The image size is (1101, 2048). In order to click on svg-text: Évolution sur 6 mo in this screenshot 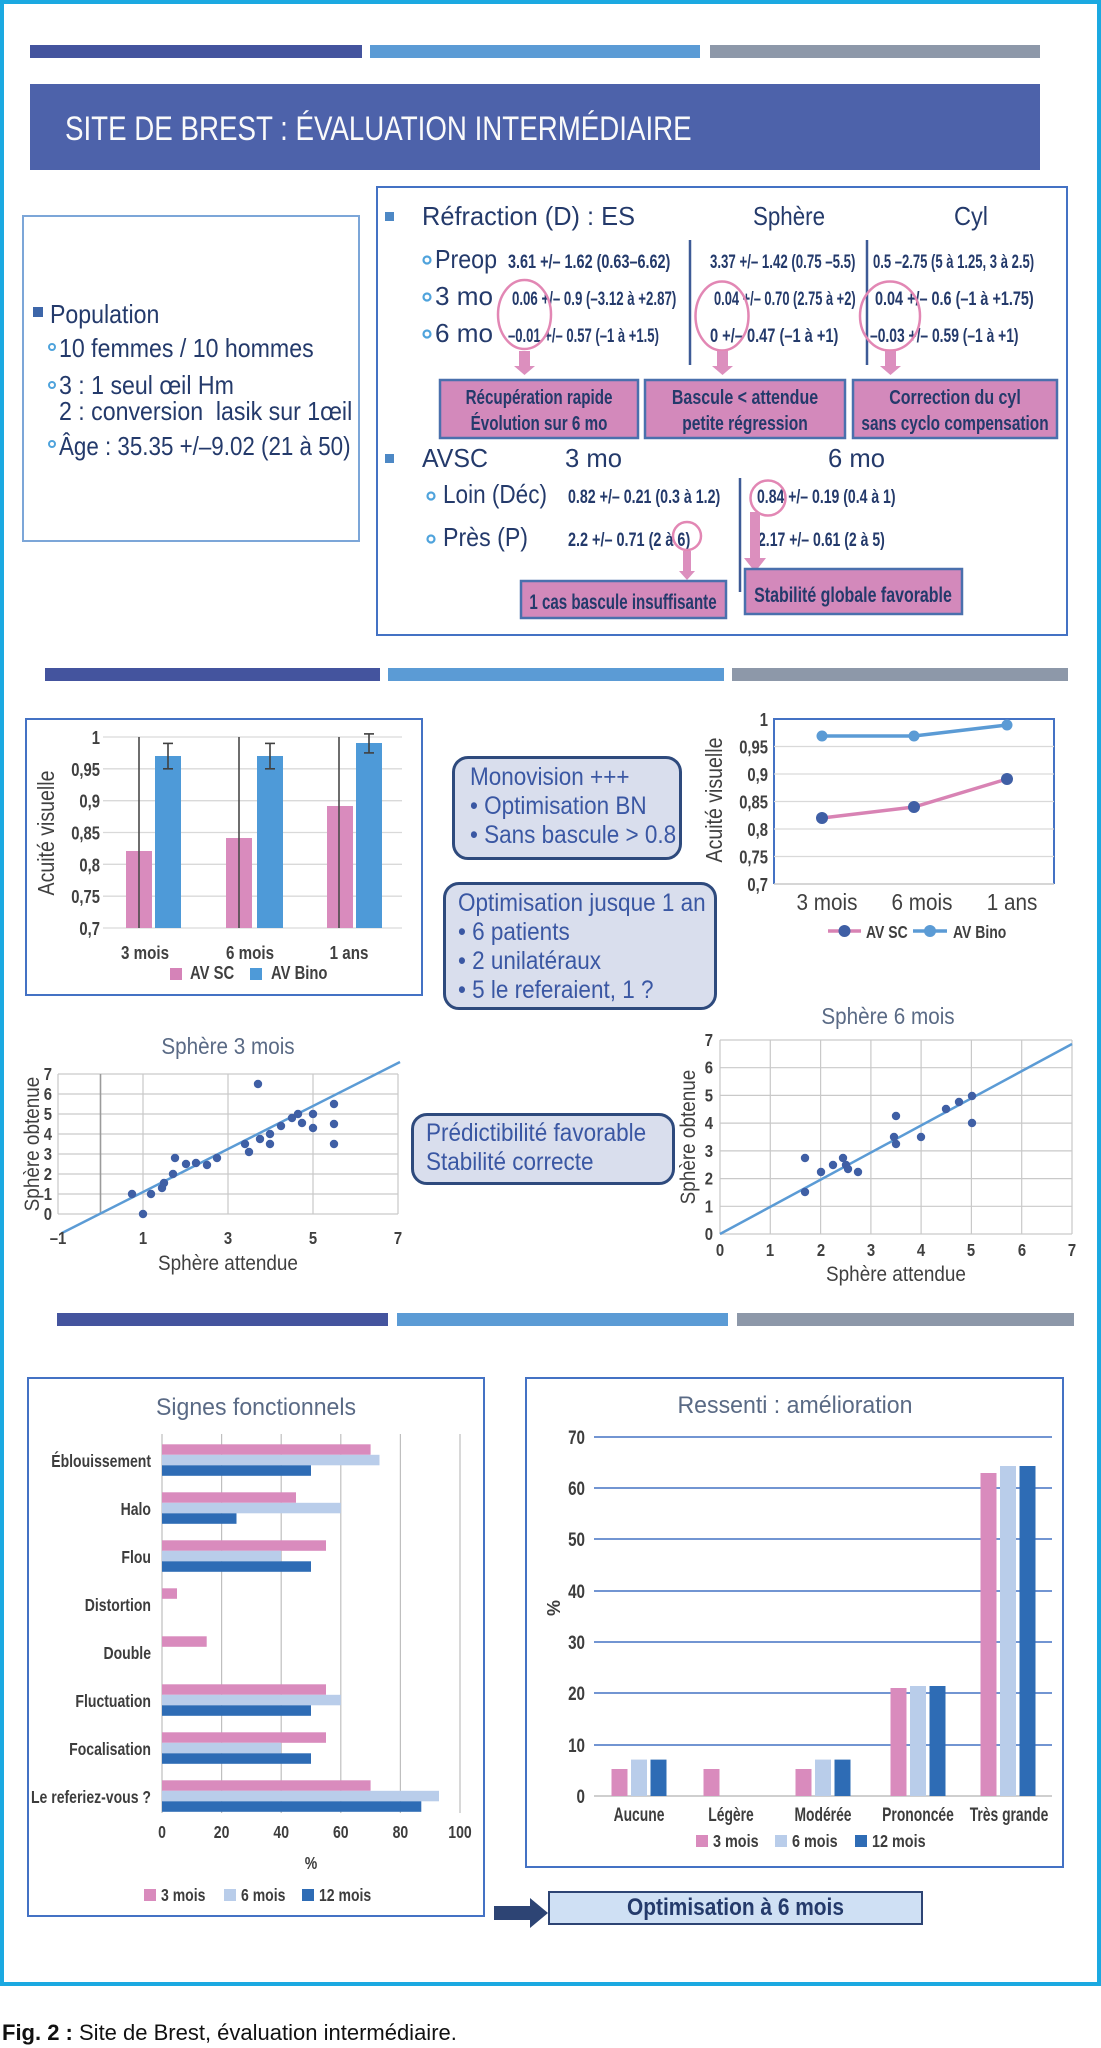, I will do `click(539, 423)`.